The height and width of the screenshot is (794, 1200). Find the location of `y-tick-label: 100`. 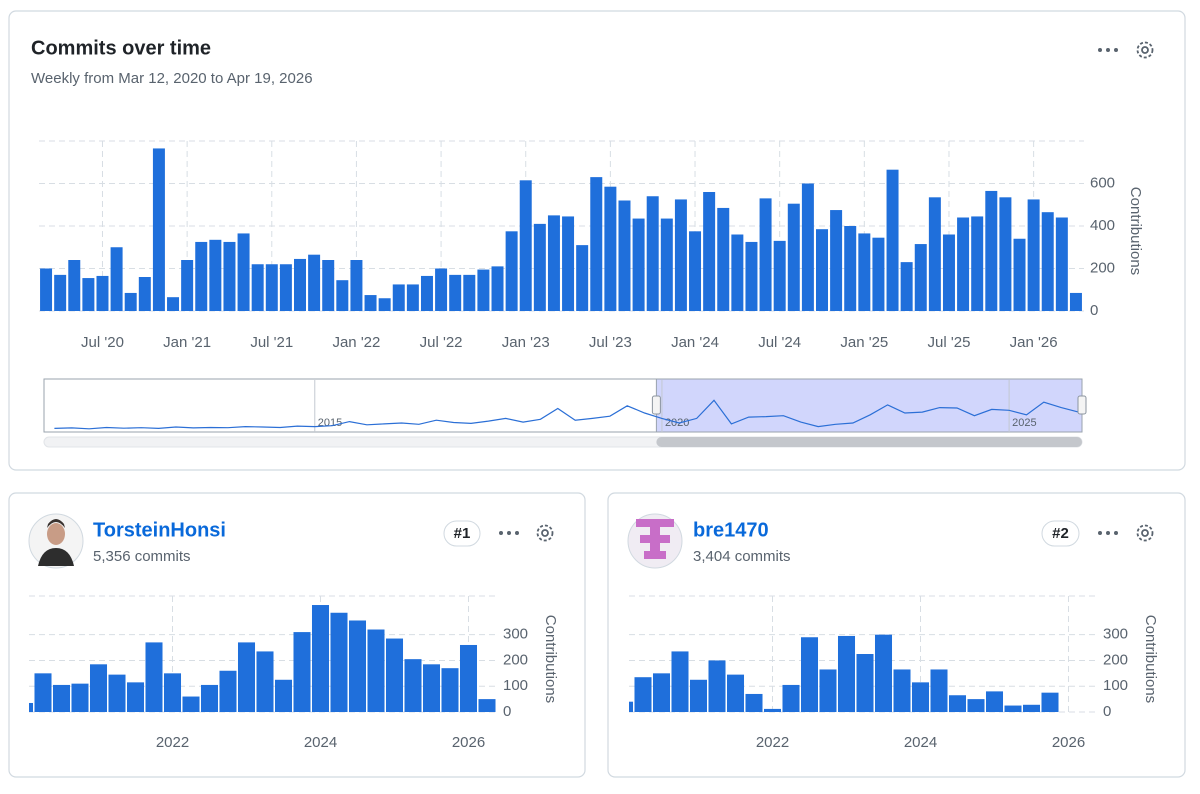

y-tick-label: 100 is located at coordinates (515, 685).